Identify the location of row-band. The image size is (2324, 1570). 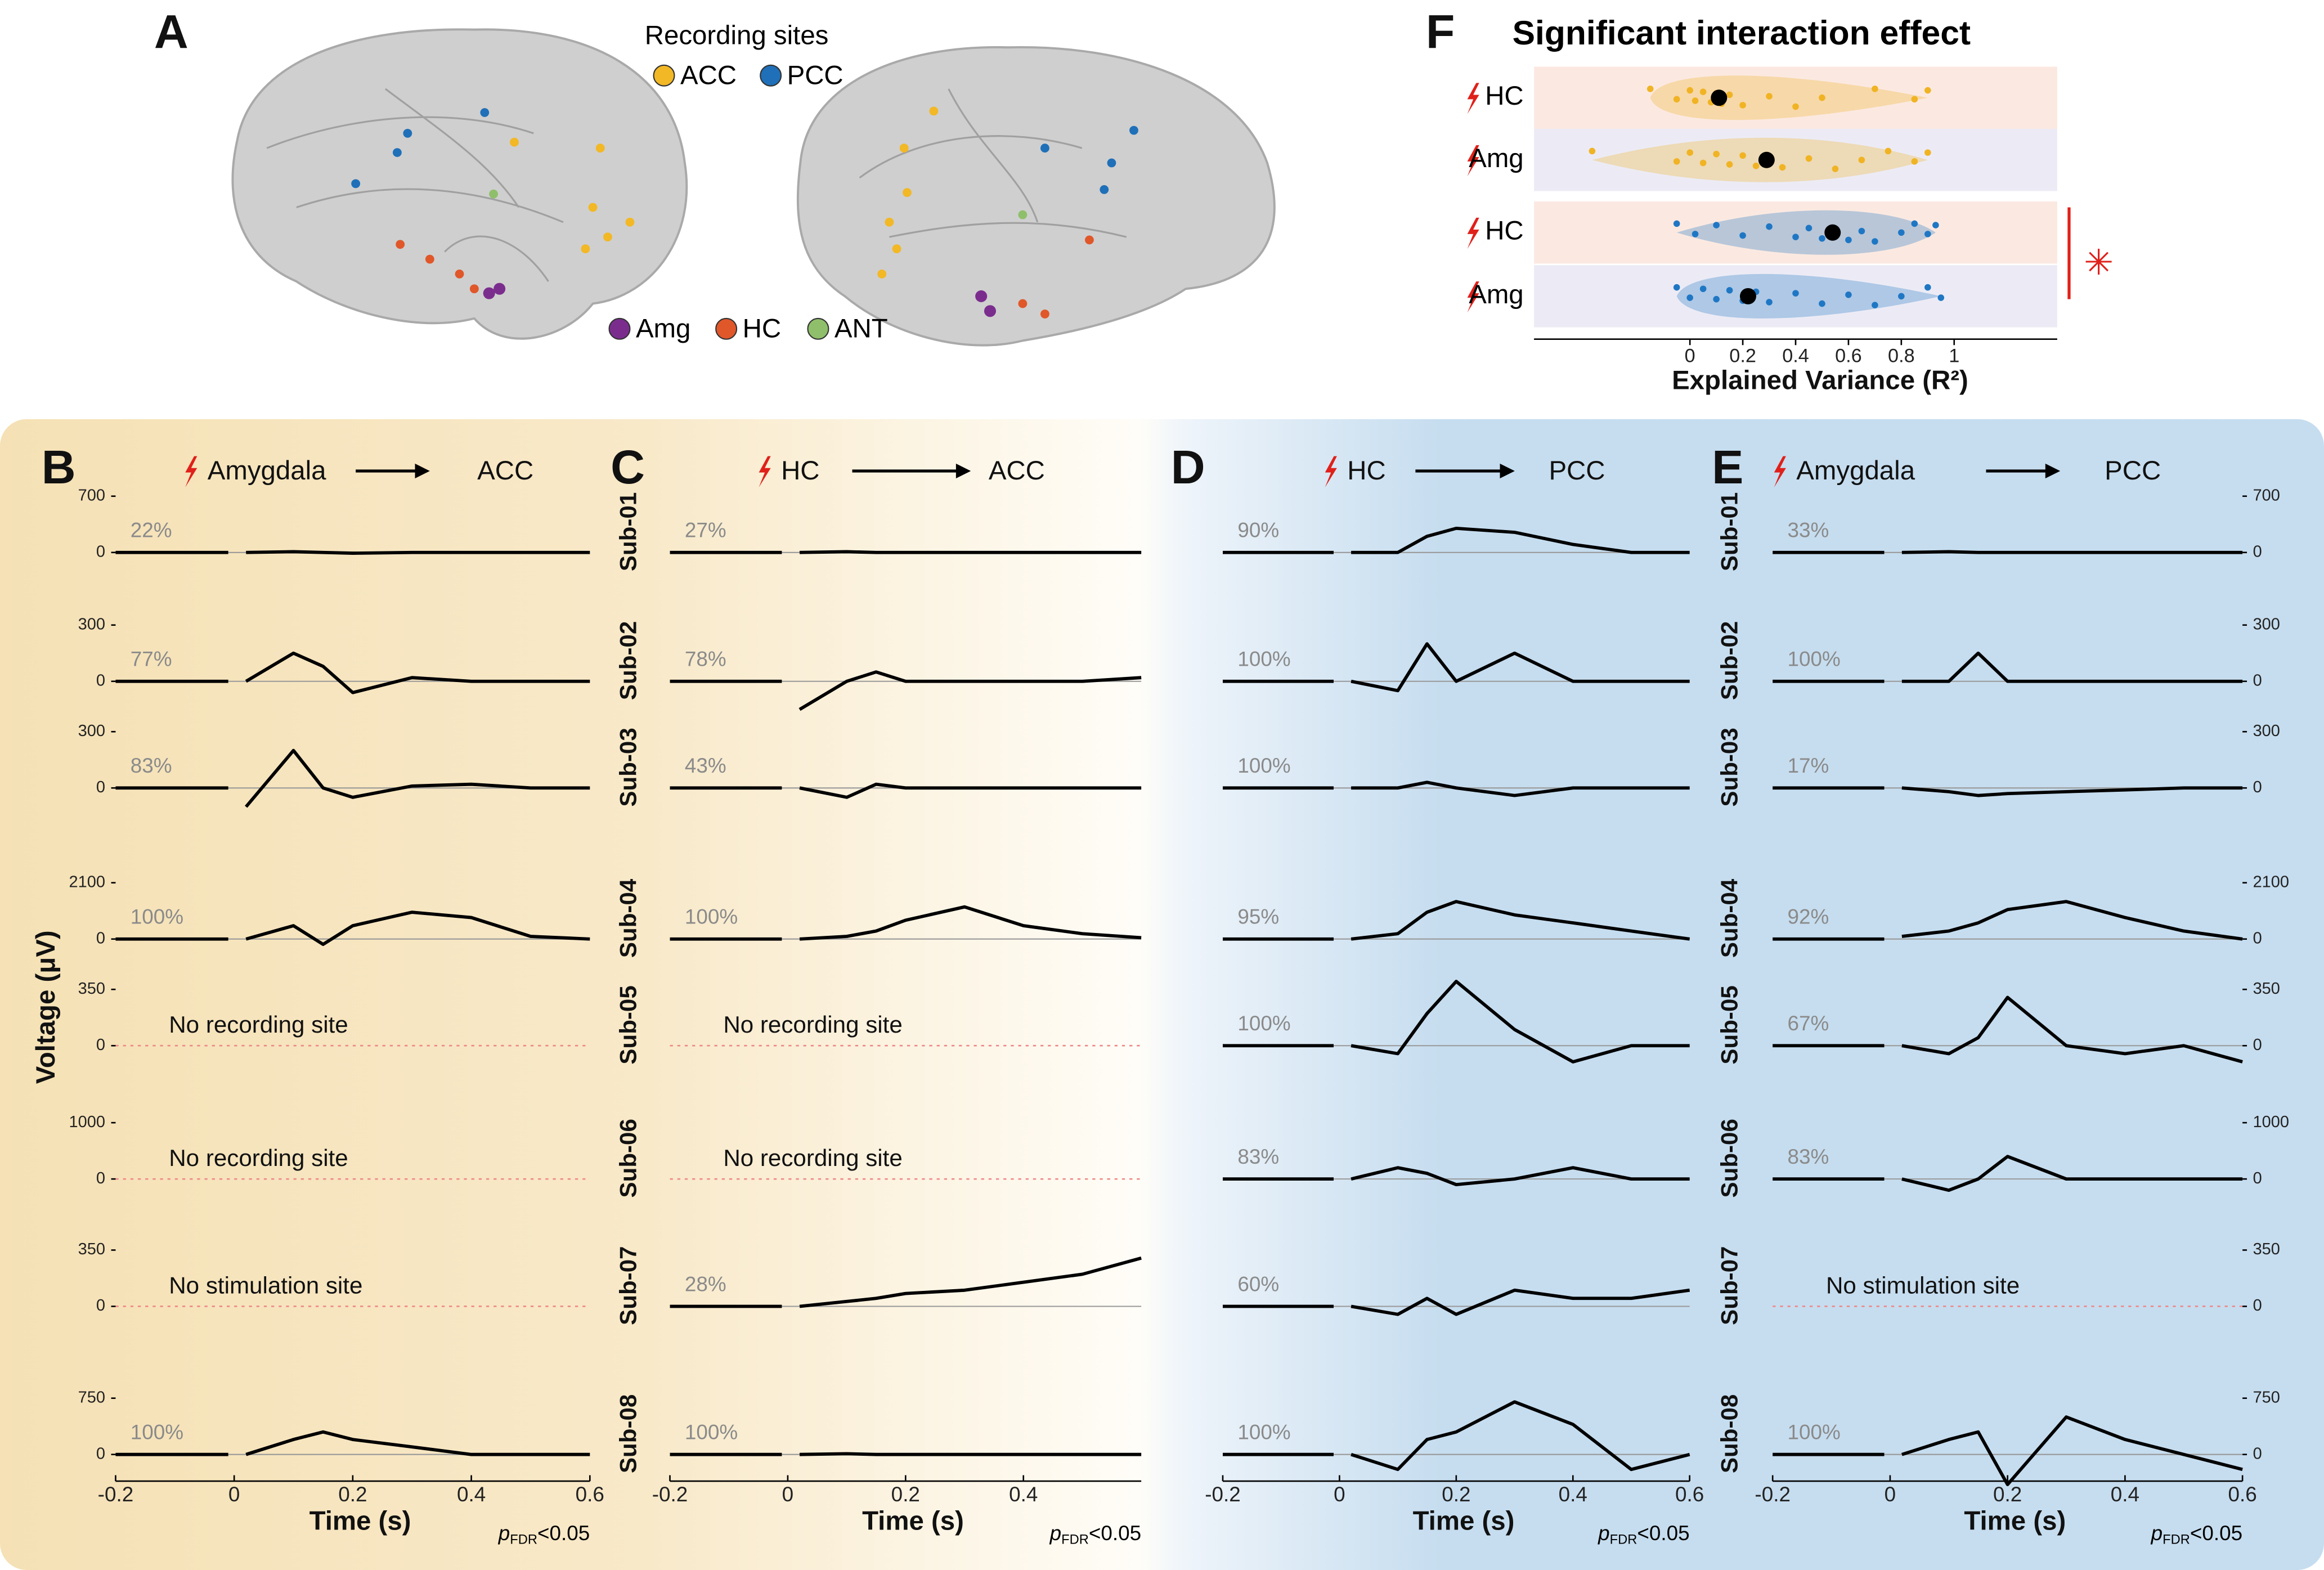
(1795, 232).